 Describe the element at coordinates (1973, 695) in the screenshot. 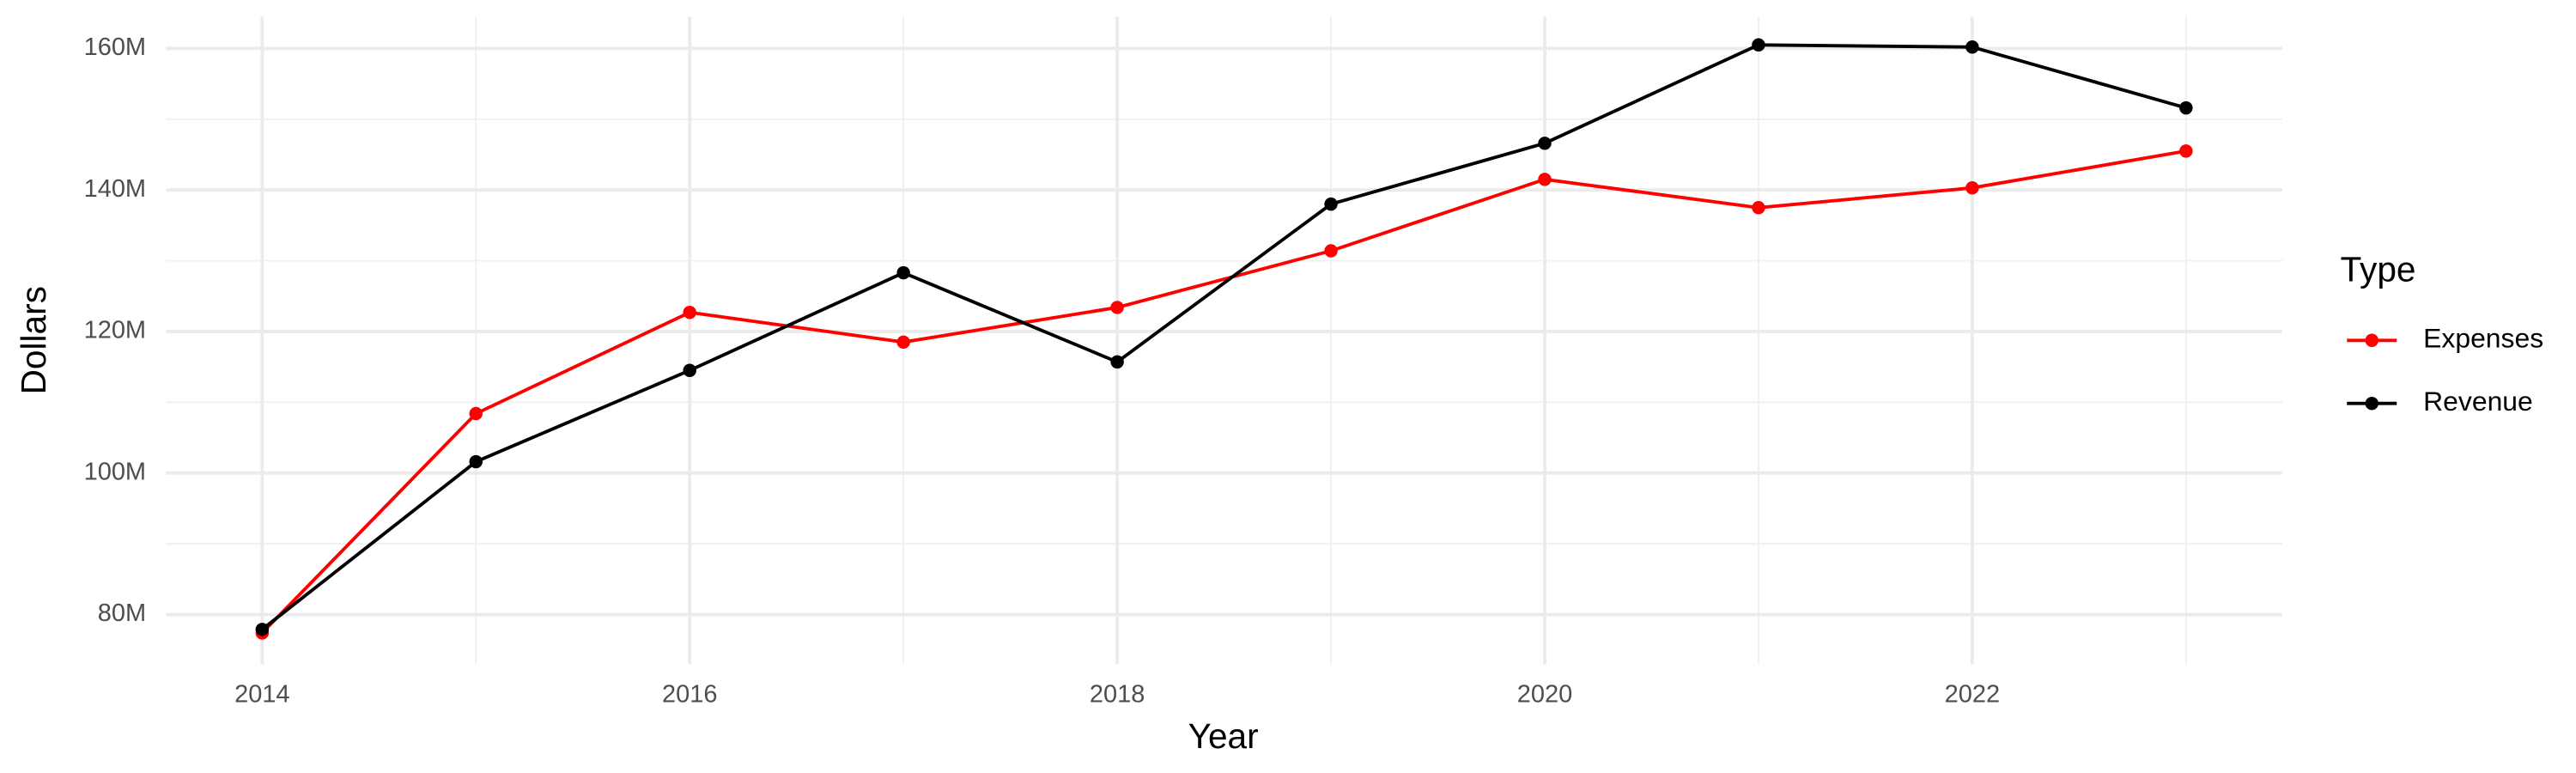

I see `x-tick-label: 2022` at that location.